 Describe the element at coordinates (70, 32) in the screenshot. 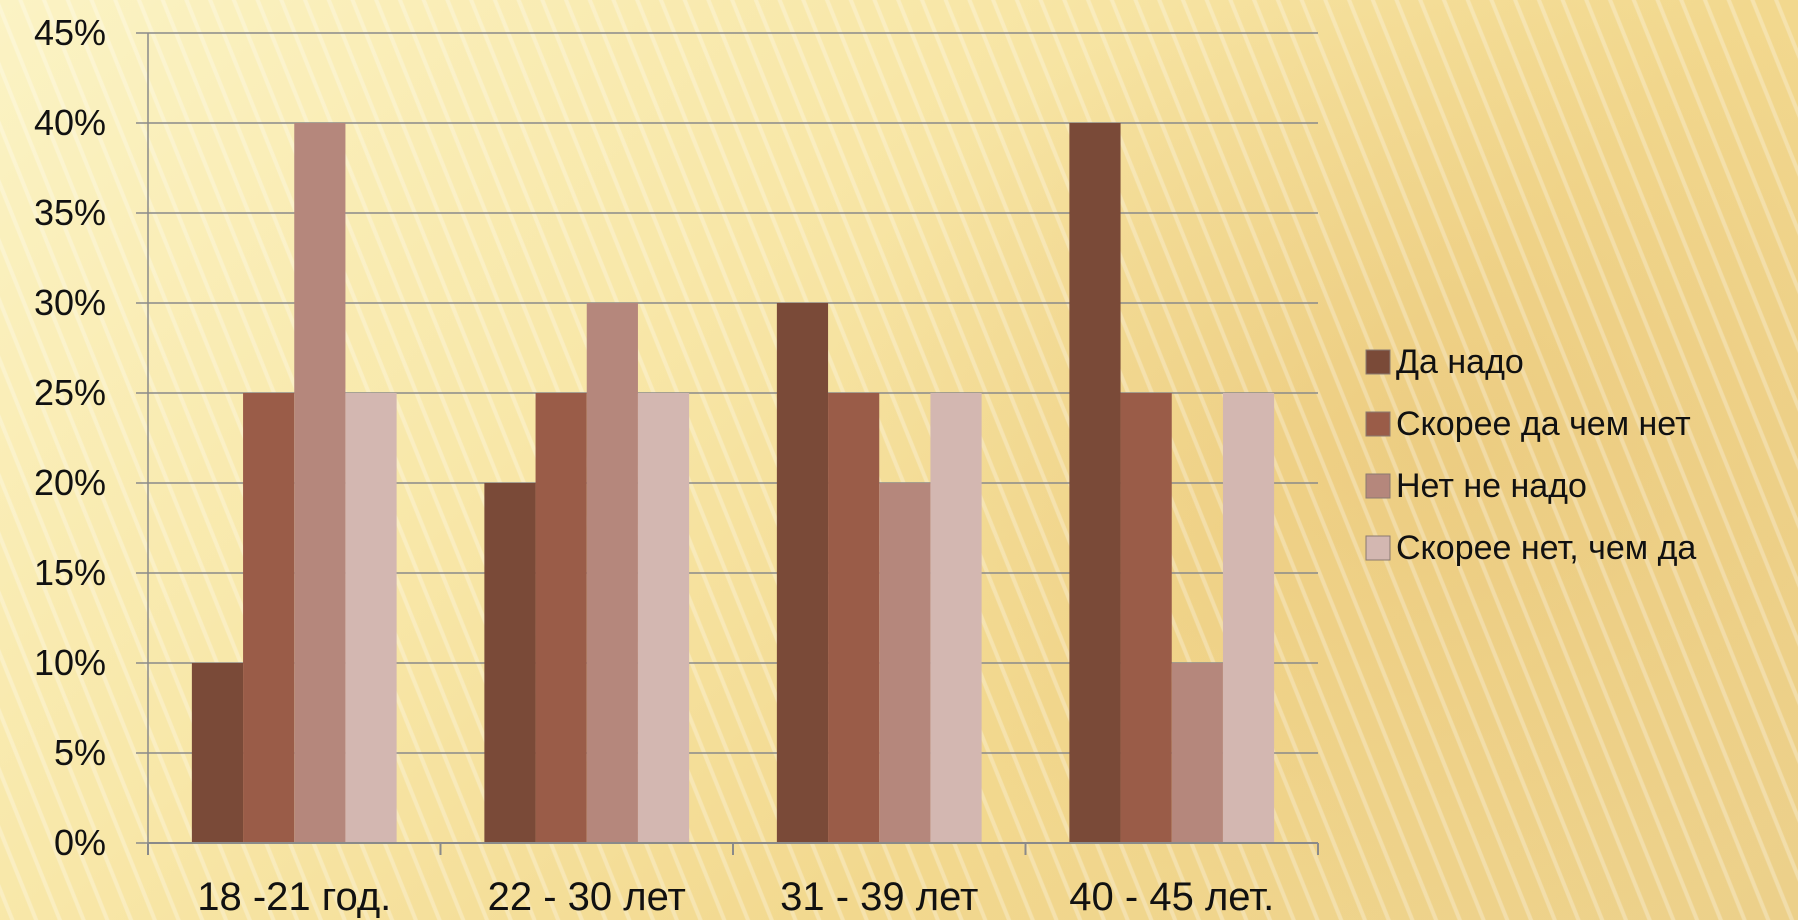

I see `y-tick-label: 45%` at that location.